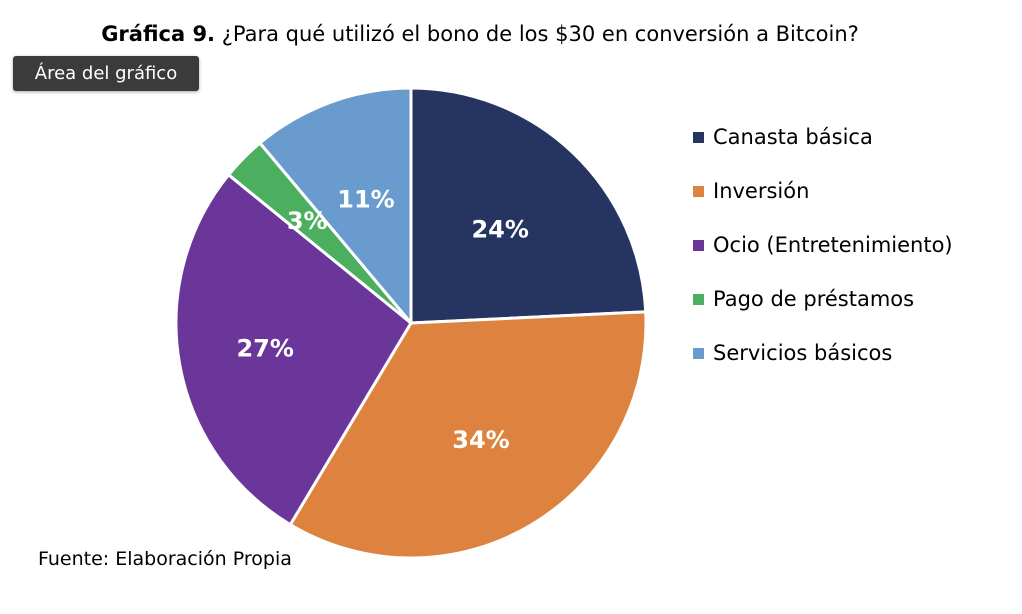 This screenshot has width=1022, height=614. I want to click on pie-slice-canasta-basica, so click(528, 205).